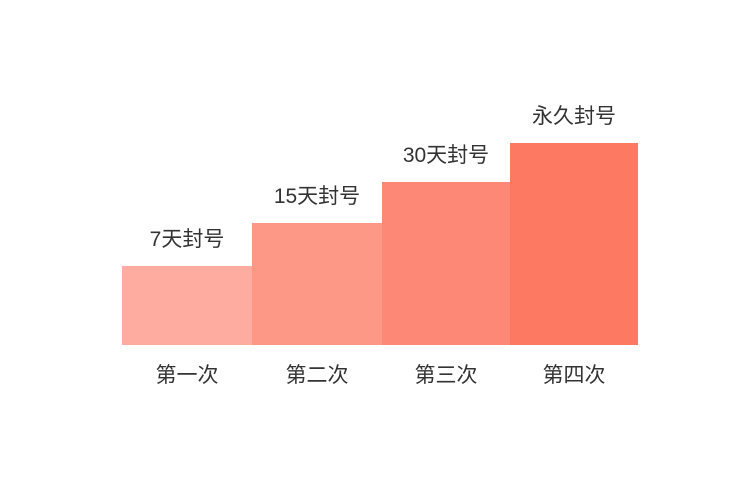 Image resolution: width=750 pixels, height=497 pixels. Describe the element at coordinates (187, 421) in the screenshot. I see `x-axis-cell-1: 第一次` at that location.